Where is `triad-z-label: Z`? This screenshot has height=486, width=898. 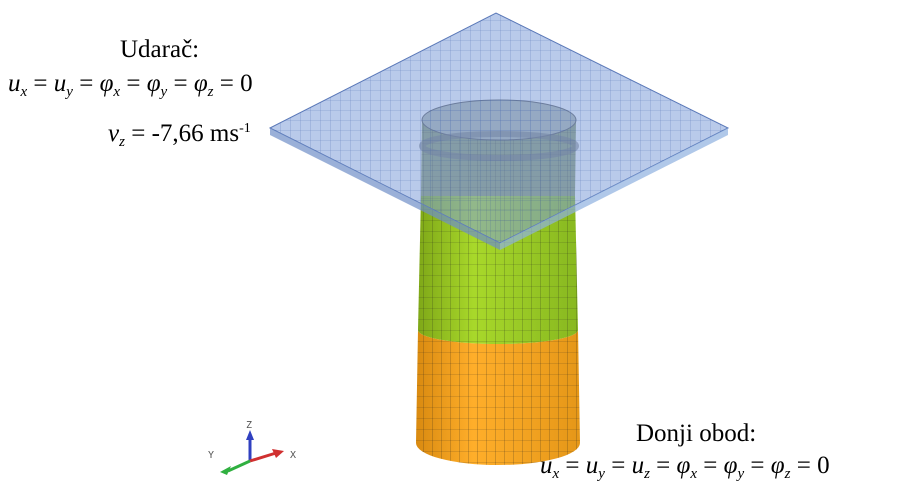
triad-z-label: Z is located at coordinates (249, 425).